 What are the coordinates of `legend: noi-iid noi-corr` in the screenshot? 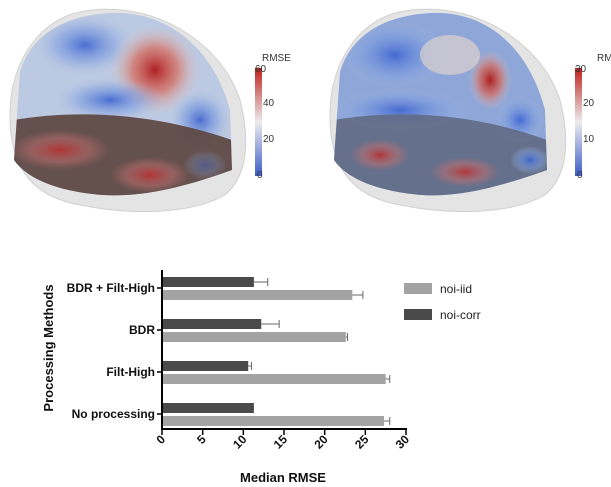 It's located at (442, 302).